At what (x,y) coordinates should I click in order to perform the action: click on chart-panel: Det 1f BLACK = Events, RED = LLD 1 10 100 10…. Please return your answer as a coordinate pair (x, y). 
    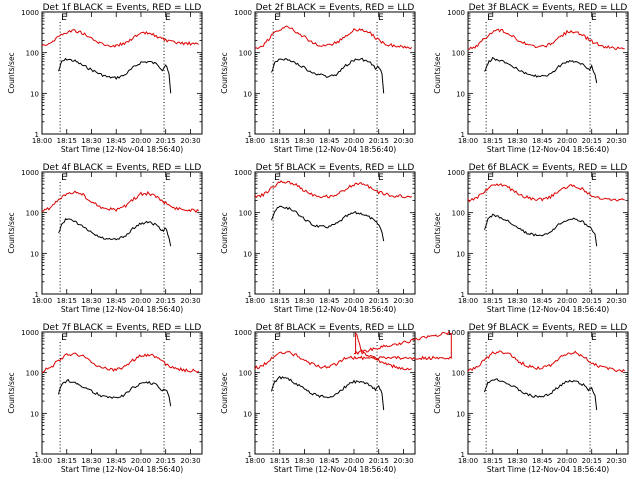
    Looking at the image, I should click on (105, 78).